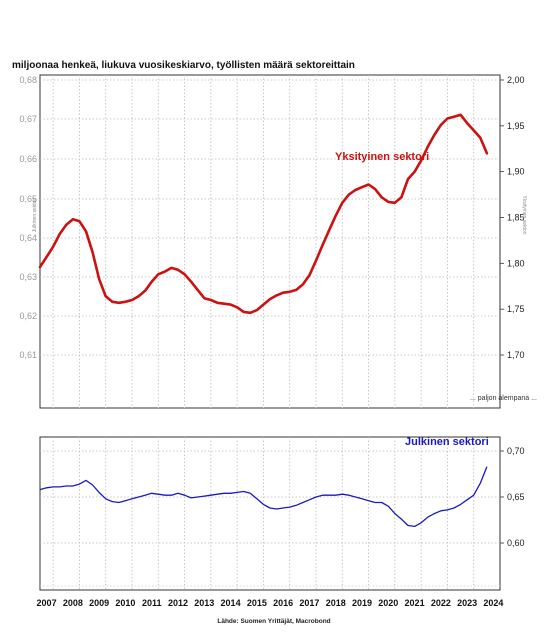  I want to click on x-tick-label: 2015, so click(257, 603).